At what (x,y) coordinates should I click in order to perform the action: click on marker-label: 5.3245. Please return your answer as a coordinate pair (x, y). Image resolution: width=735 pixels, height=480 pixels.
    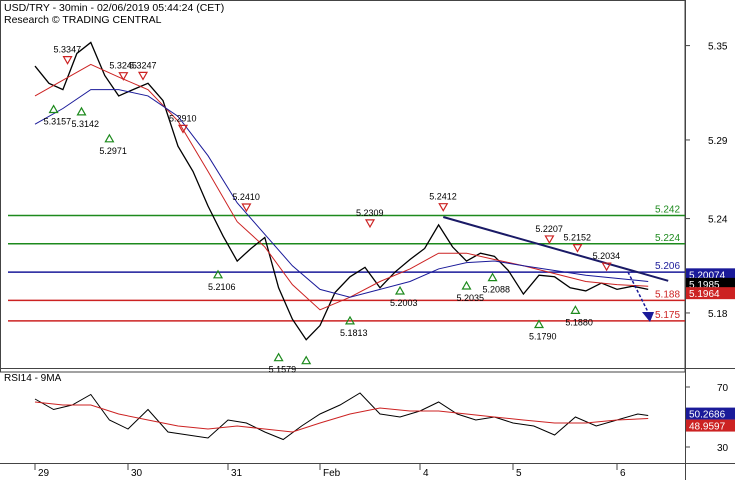
    Looking at the image, I should click on (123, 66).